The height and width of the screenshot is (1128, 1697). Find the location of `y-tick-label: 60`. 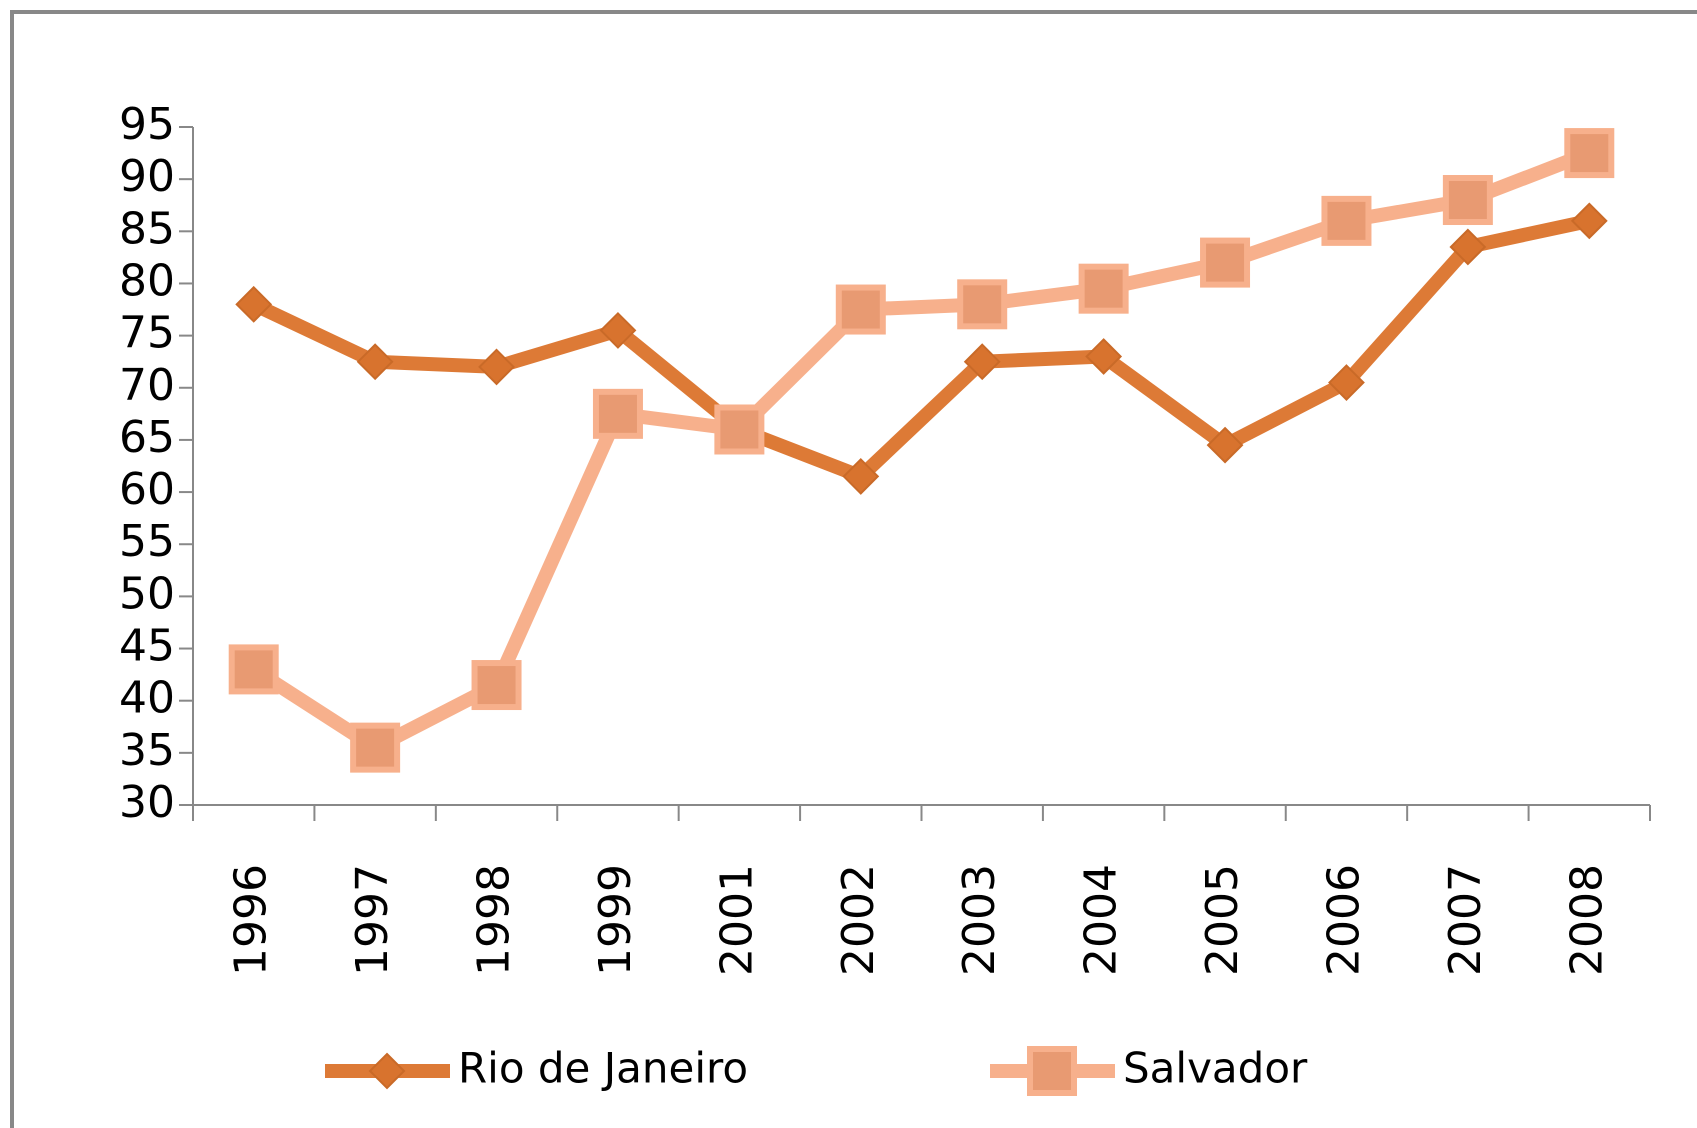

y-tick-label: 60 is located at coordinates (147, 489).